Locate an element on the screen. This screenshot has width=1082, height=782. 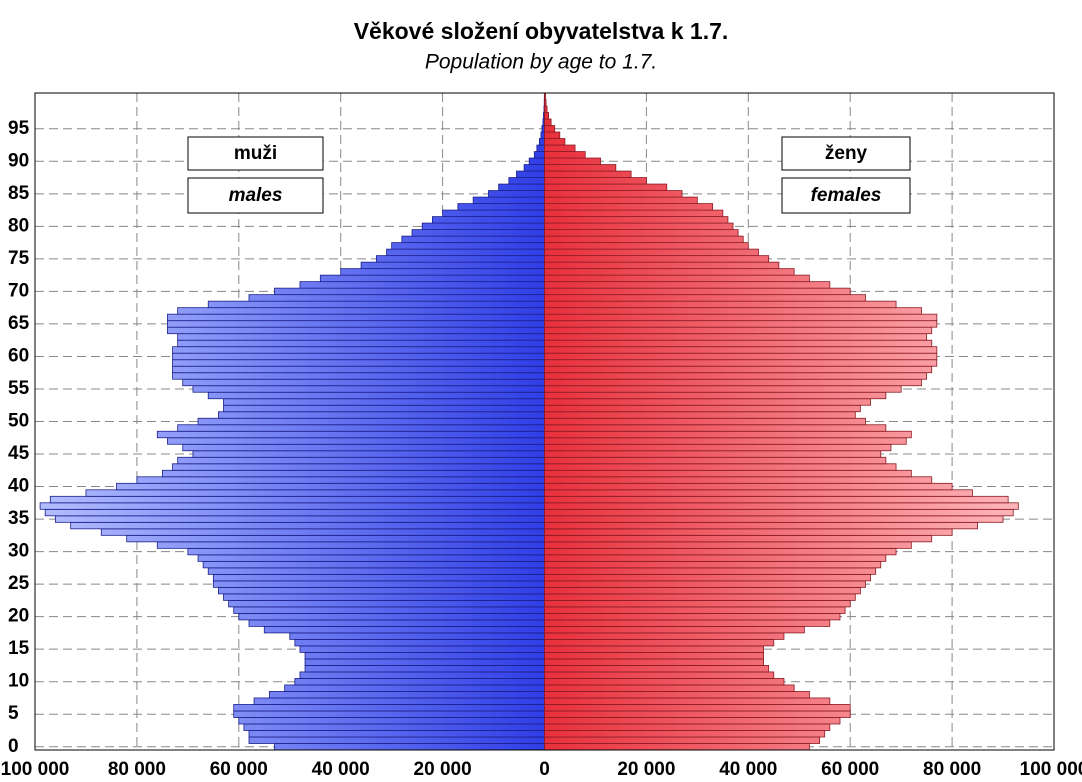
y-tick-label: 10 is located at coordinates (18, 681).